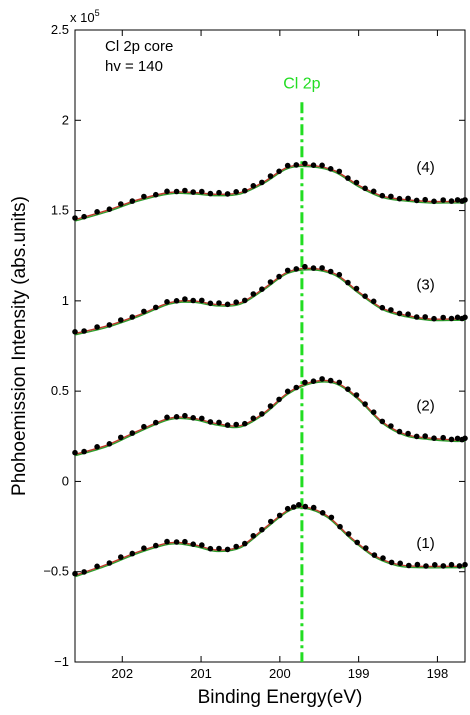 Image resolution: width=470 pixels, height=715 pixels. I want to click on y-tick-label: 0.5, so click(60, 390).